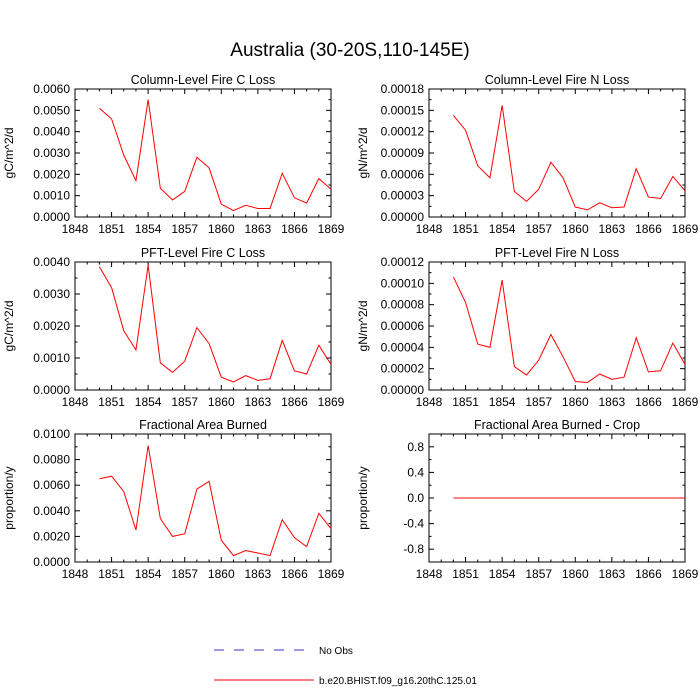 Image resolution: width=700 pixels, height=700 pixels. Describe the element at coordinates (345, 666) in the screenshot. I see `legend: No Obs b.e20.BHIST.f09_g16.20thC.125.01` at that location.